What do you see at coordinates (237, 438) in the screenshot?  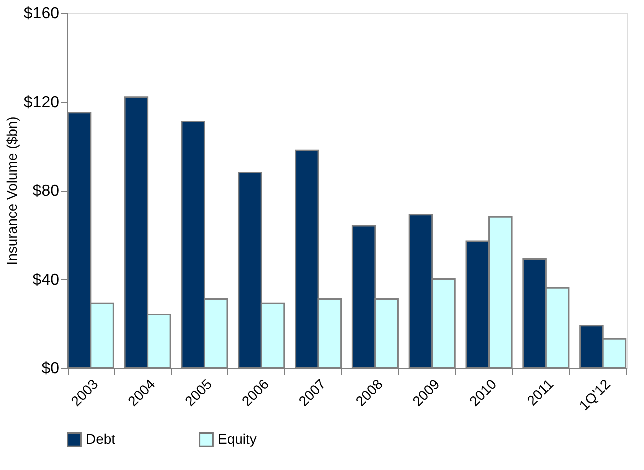 I see `legend-label: Equity` at bounding box center [237, 438].